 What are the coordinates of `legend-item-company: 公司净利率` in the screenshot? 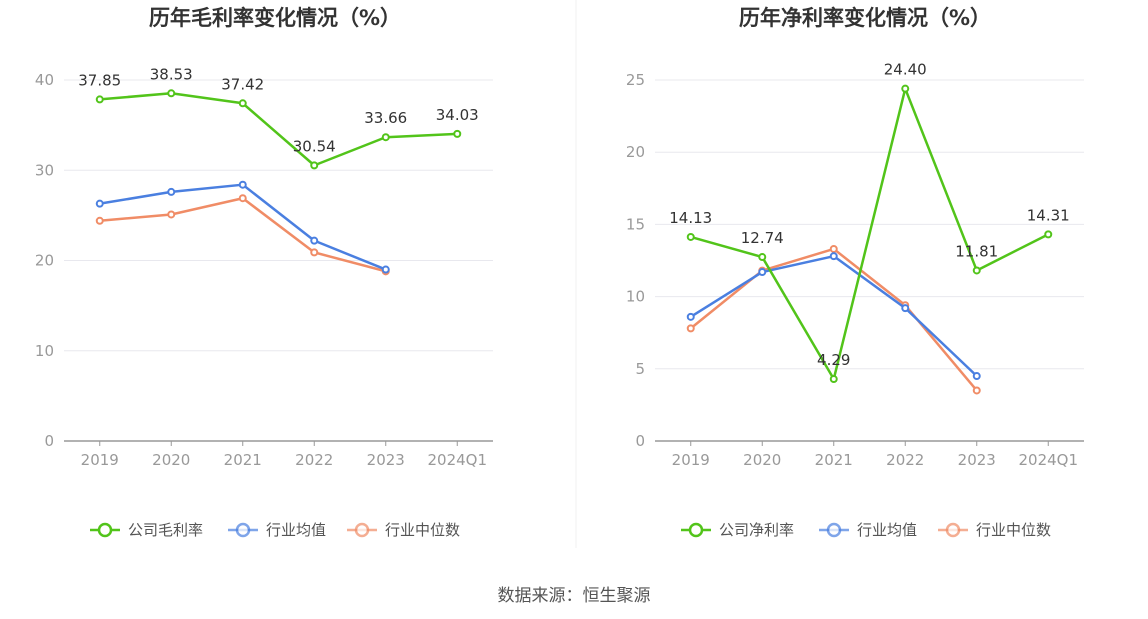 It's located at (737, 530).